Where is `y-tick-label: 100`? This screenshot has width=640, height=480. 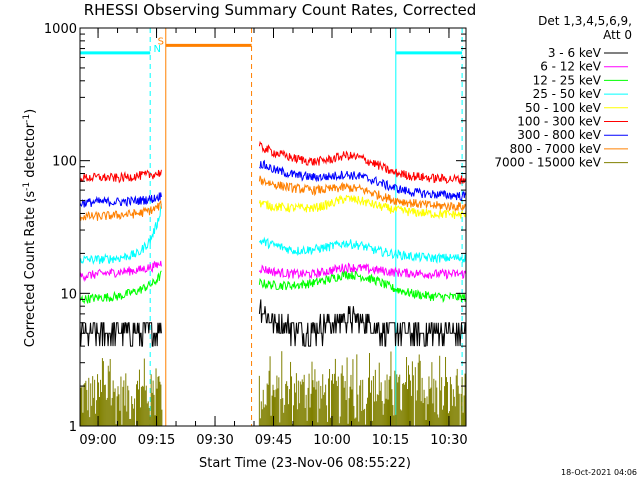 y-tick-label: 100 is located at coordinates (64, 162).